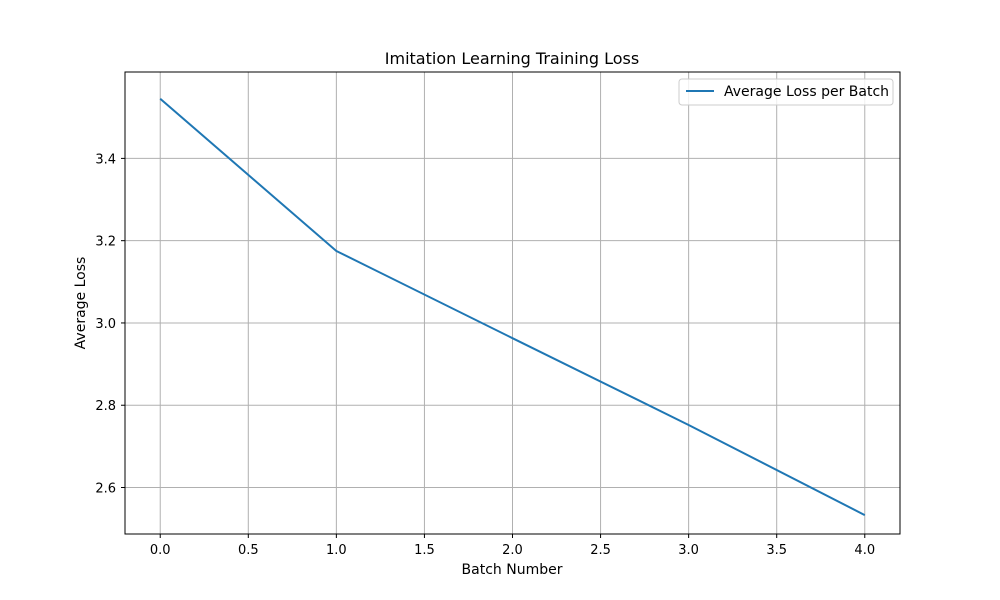  What do you see at coordinates (81, 303) in the screenshot?
I see `y-axis-label: Average Loss` at bounding box center [81, 303].